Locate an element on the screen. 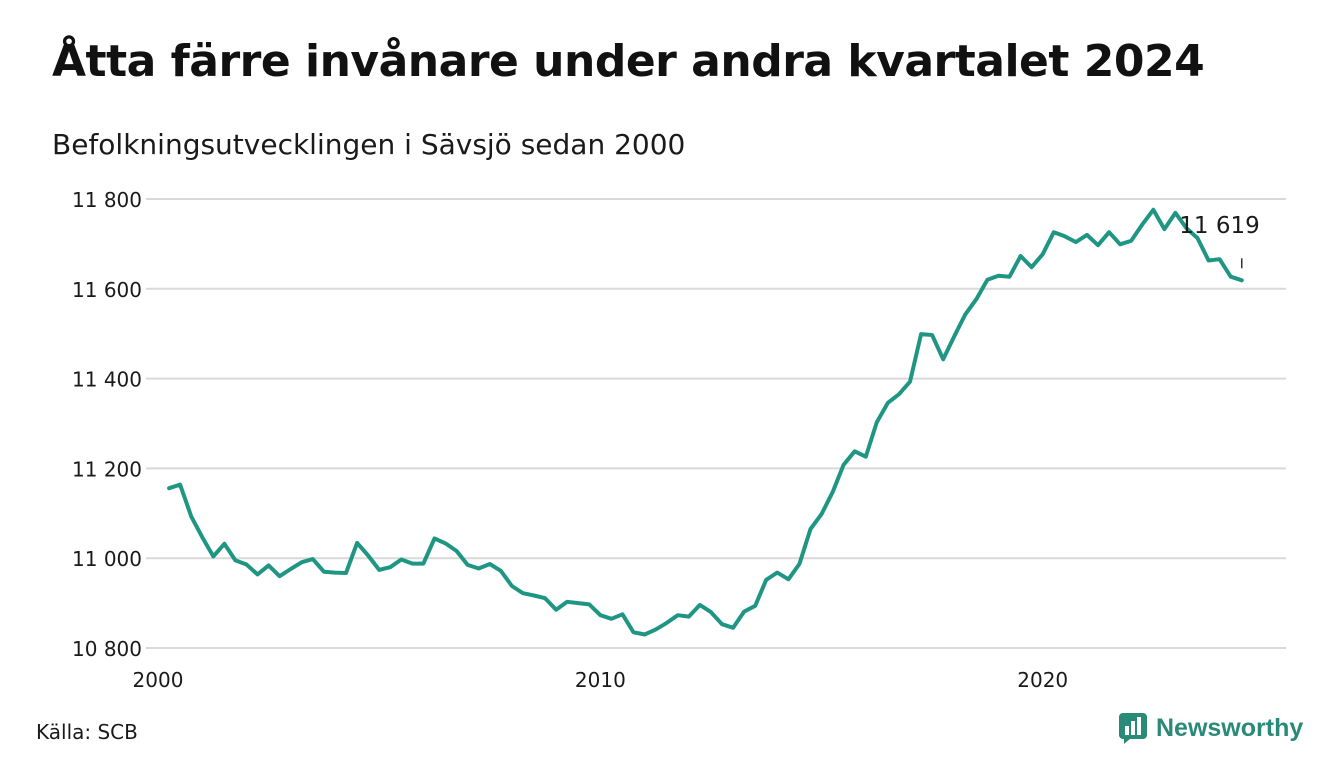 The height and width of the screenshot is (780, 1340). x-tick-label: 2020 is located at coordinates (1042, 680).